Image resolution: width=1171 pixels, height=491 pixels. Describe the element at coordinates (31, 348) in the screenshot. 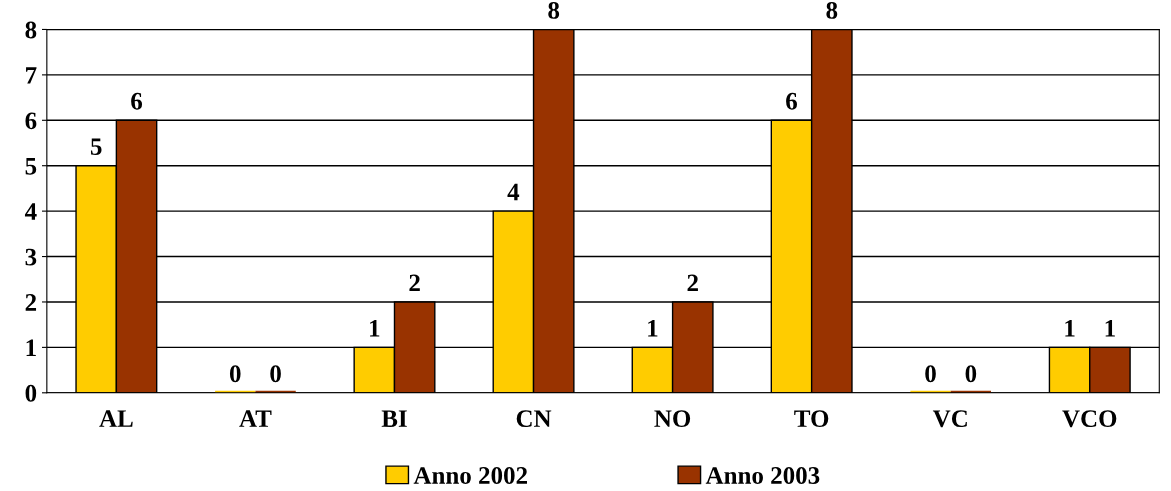

I see `y-tick-label: 1` at that location.